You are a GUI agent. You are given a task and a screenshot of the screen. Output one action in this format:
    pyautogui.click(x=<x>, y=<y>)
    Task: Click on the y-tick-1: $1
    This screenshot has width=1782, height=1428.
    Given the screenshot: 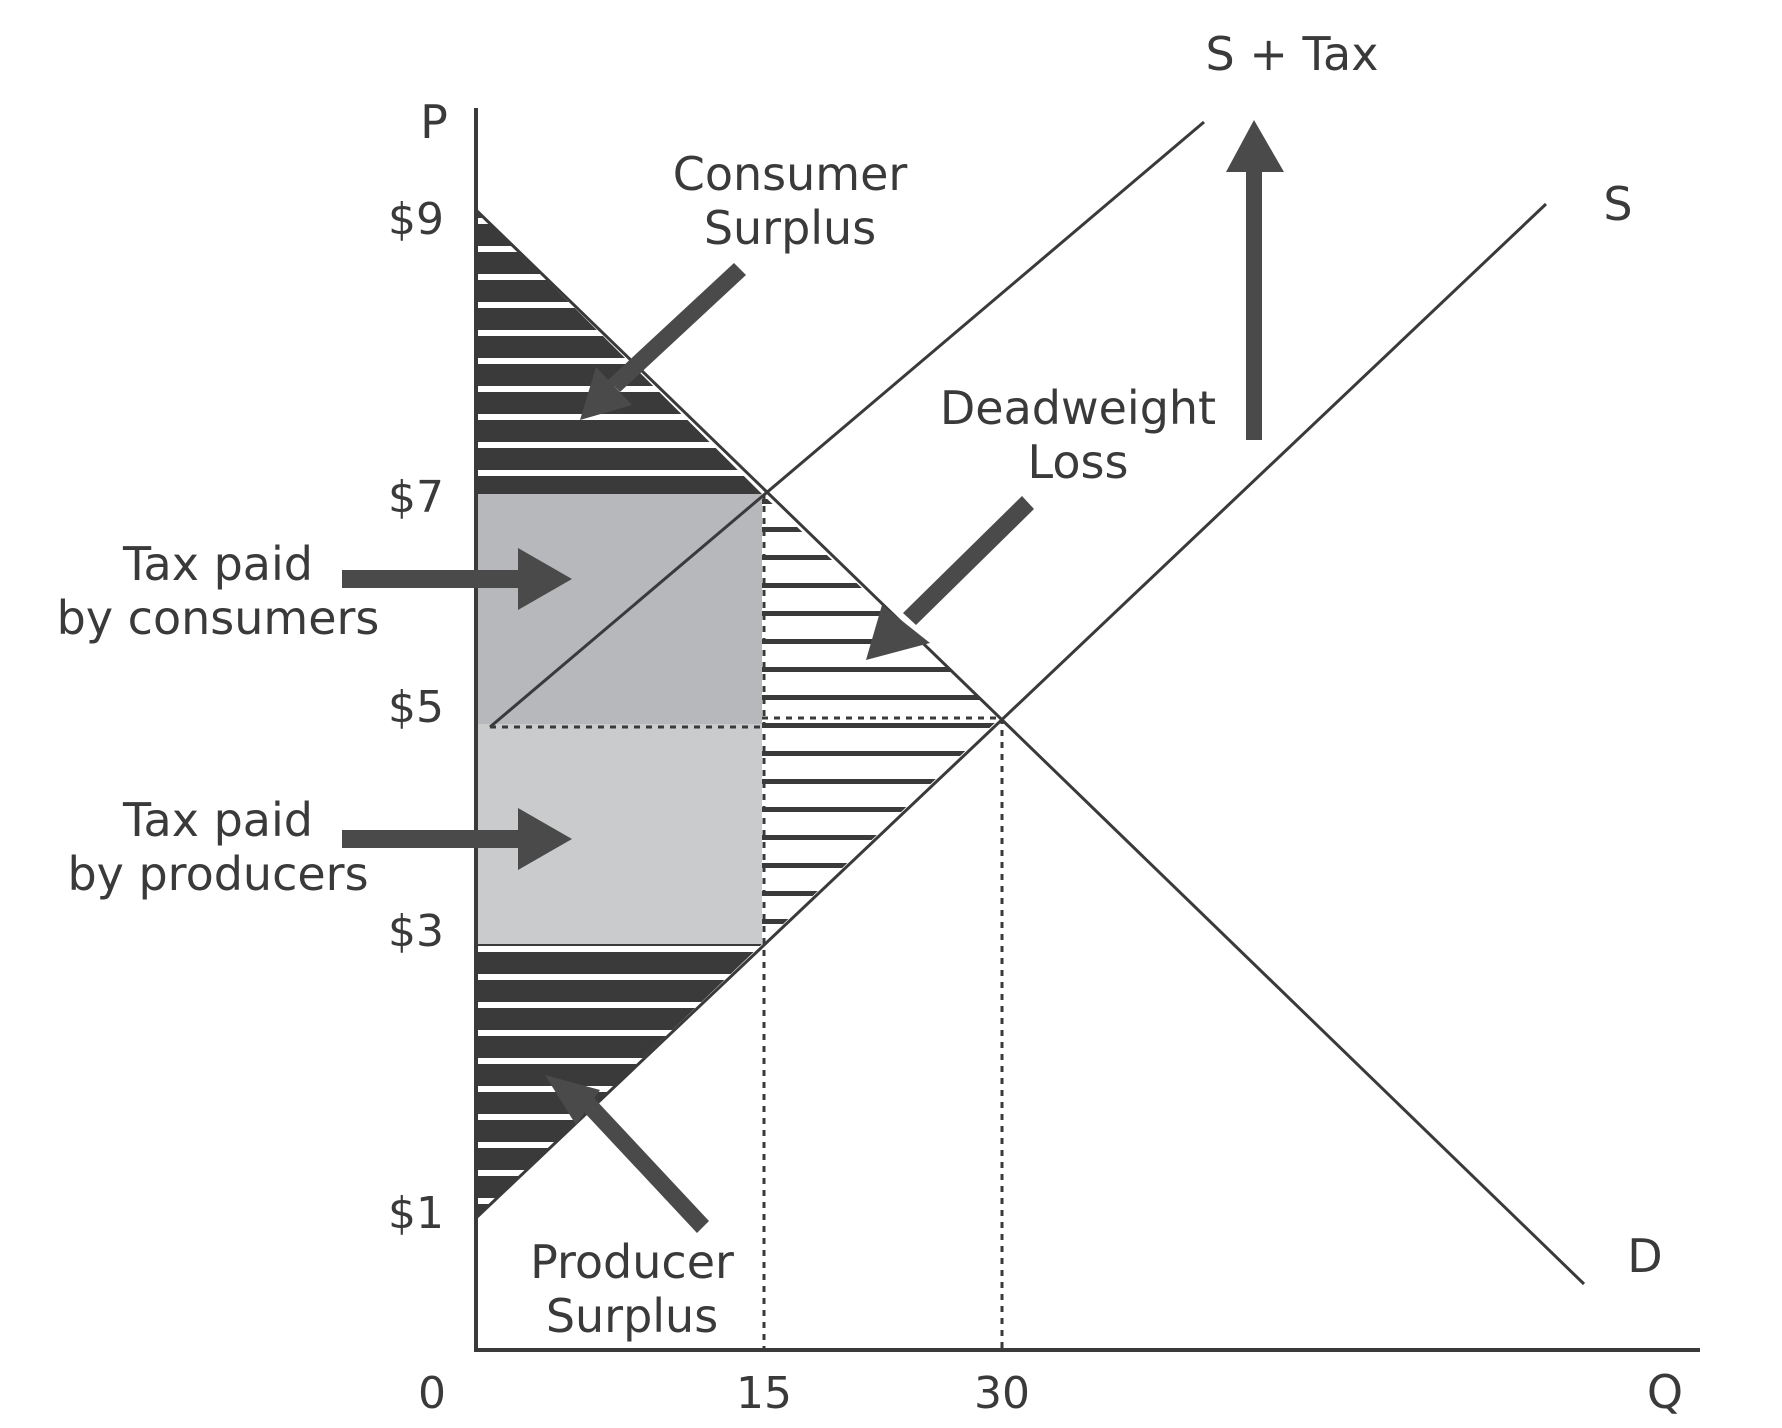 What is the action you would take?
    pyautogui.click(x=416, y=1213)
    